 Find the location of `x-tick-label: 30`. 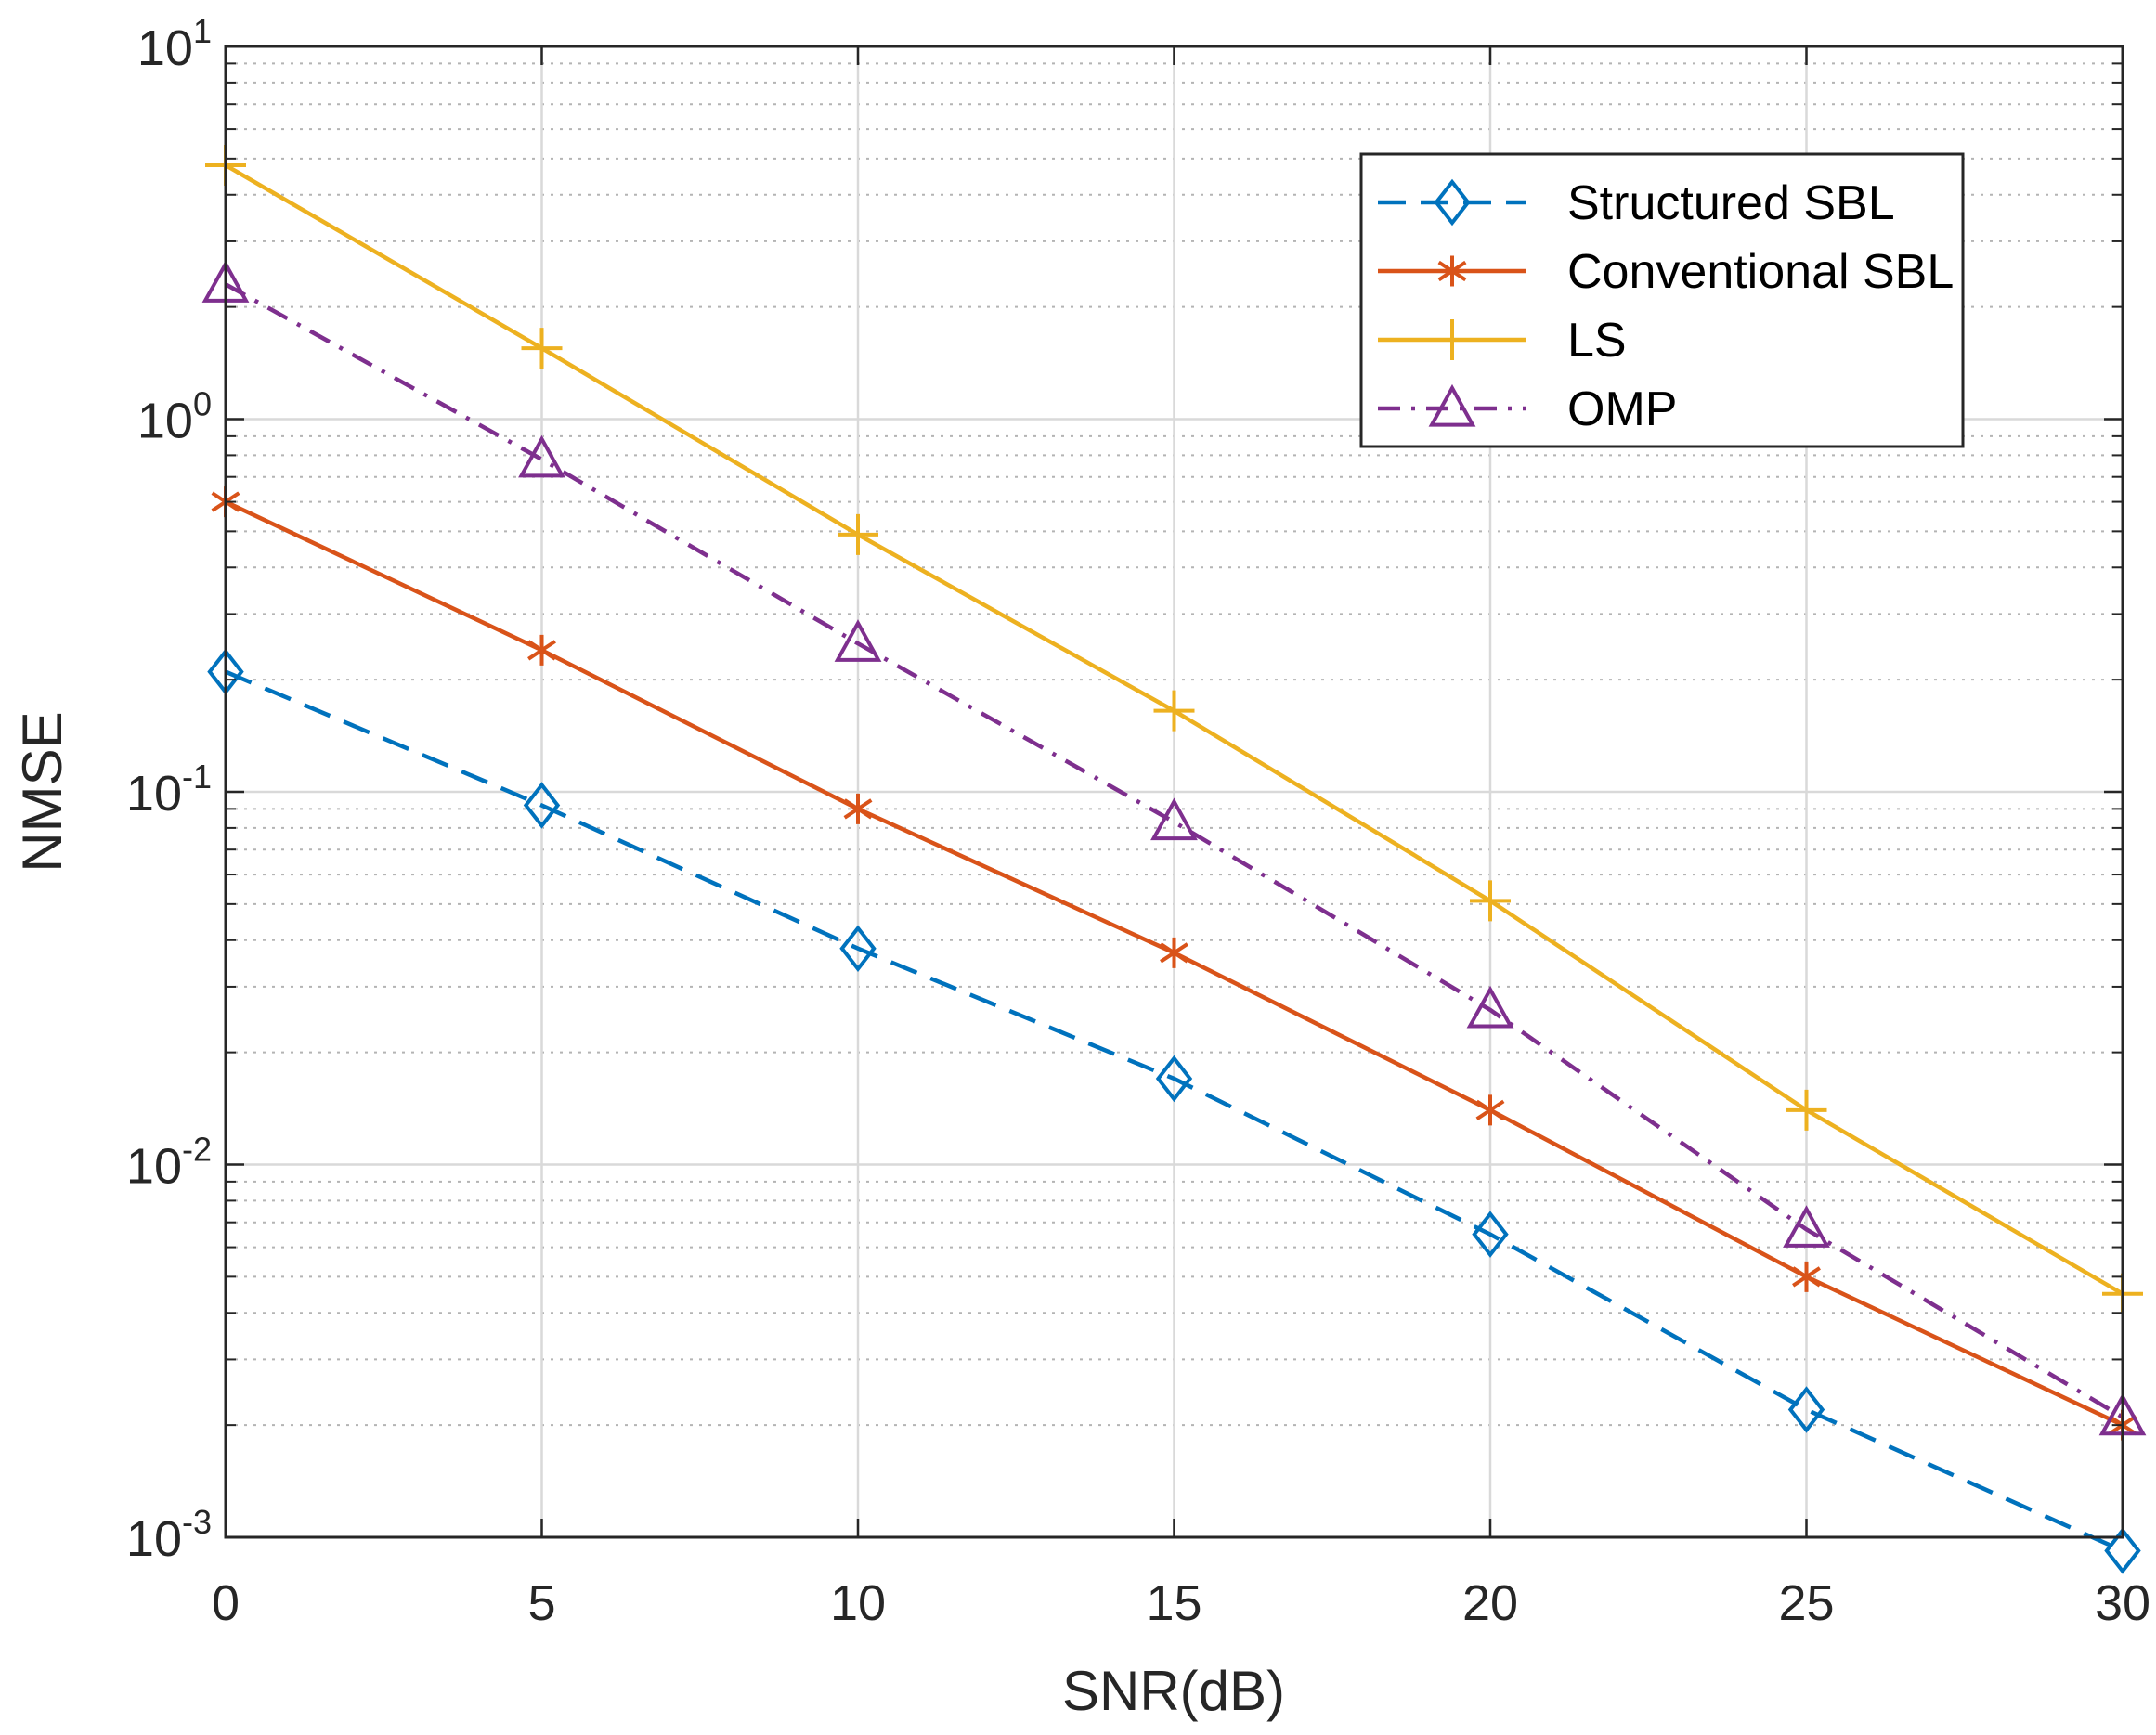

x-tick-label: 30 is located at coordinates (2122, 1603).